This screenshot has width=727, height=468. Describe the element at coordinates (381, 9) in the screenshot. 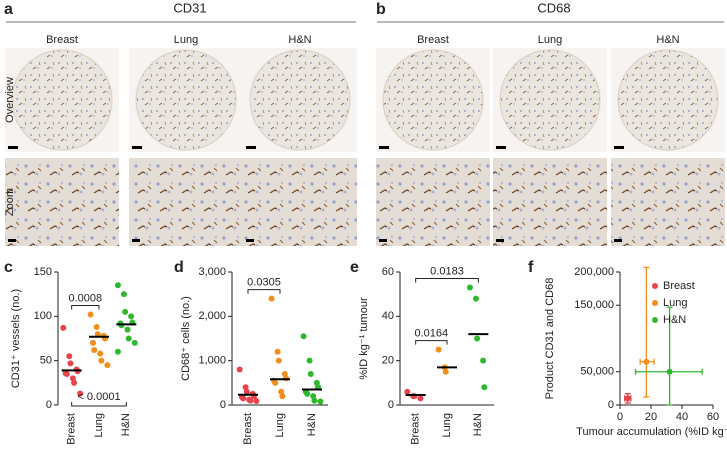

I see `panel-letter: b` at that location.